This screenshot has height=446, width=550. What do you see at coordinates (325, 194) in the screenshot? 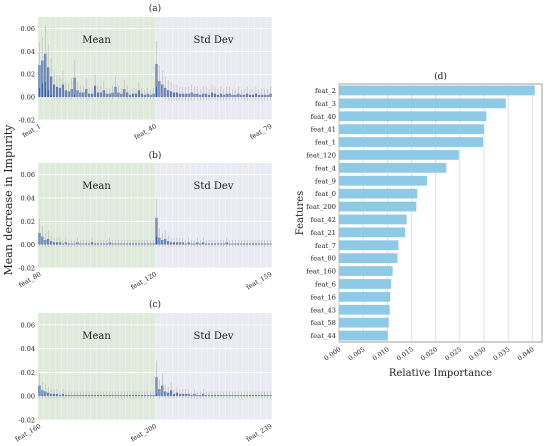
I see `y-tick-label: feat_0` at bounding box center [325, 194].